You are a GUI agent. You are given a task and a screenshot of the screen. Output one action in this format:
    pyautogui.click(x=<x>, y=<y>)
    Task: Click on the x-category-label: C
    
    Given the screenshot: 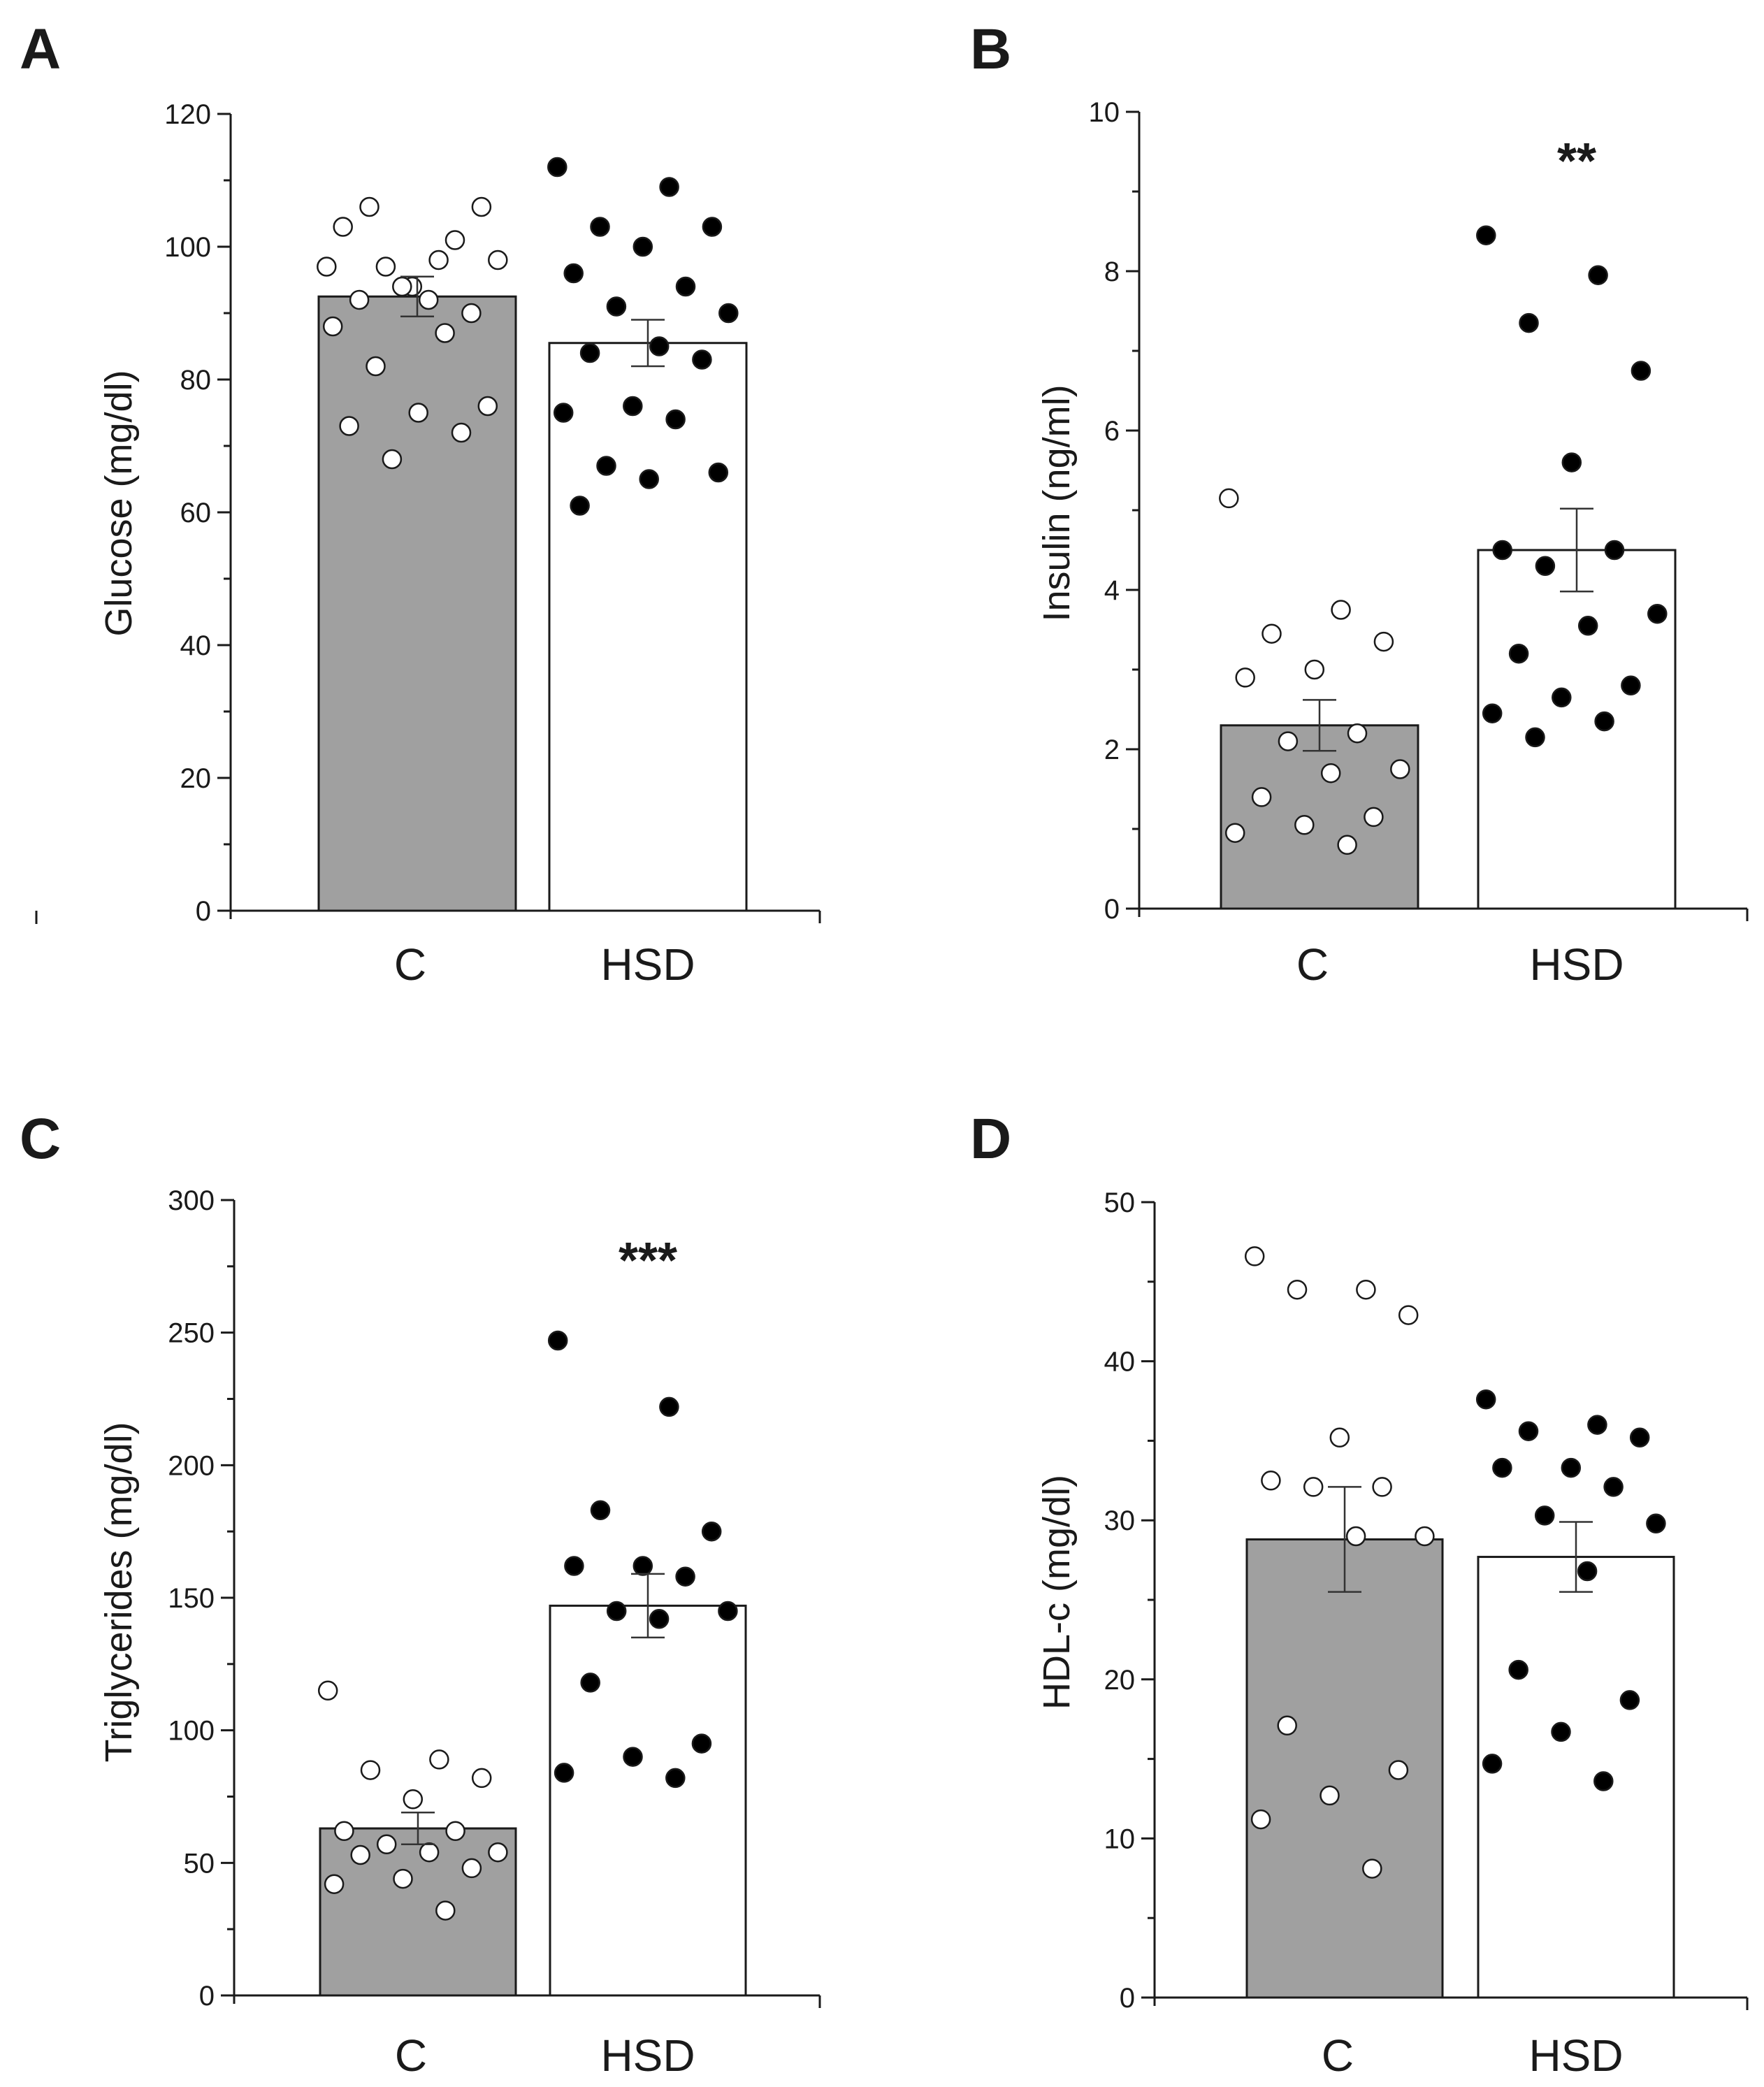 What is the action you would take?
    pyautogui.click(x=411, y=2055)
    